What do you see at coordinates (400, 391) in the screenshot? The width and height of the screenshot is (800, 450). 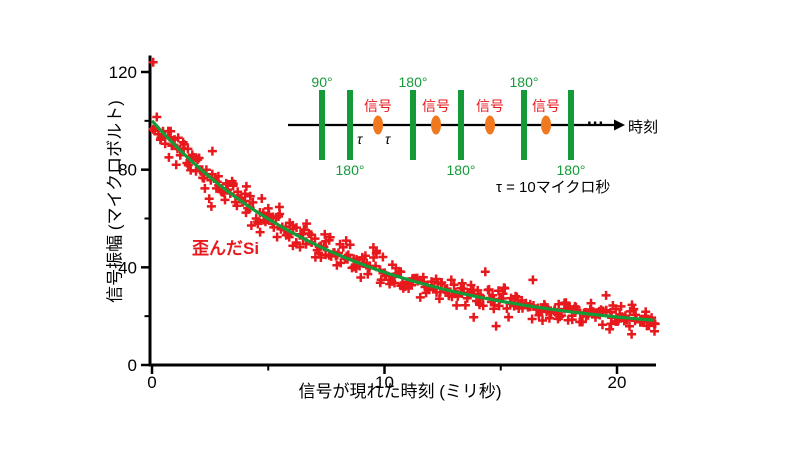 I see `x-axis-title: 信号が現れた時刻 (ミリ秒)` at bounding box center [400, 391].